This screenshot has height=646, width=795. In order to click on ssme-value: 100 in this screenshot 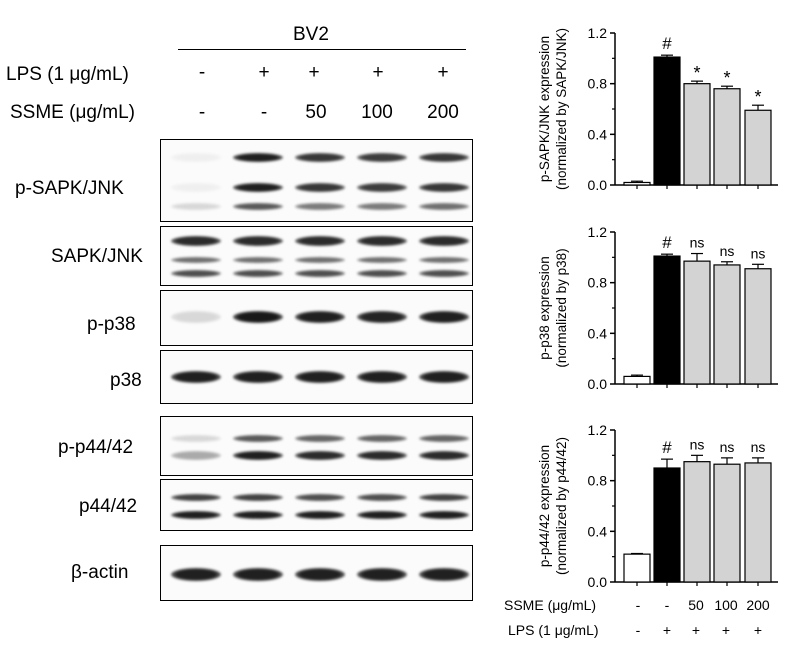, I will do `click(377, 112)`.